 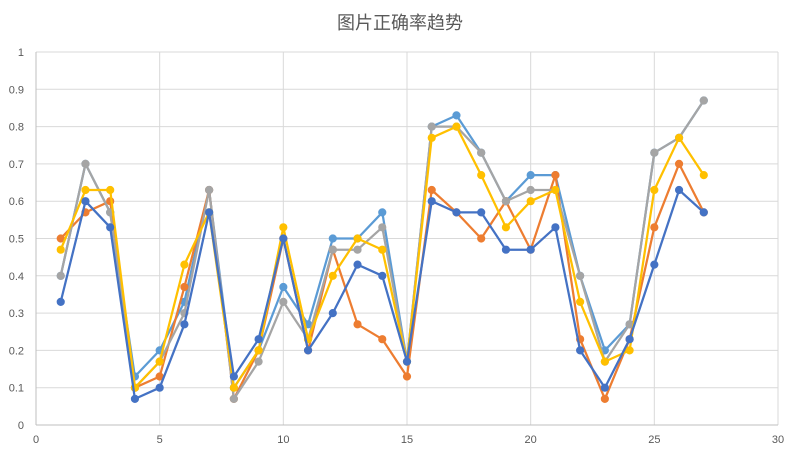 I want to click on x-tick-label: 5, so click(x=160, y=440).